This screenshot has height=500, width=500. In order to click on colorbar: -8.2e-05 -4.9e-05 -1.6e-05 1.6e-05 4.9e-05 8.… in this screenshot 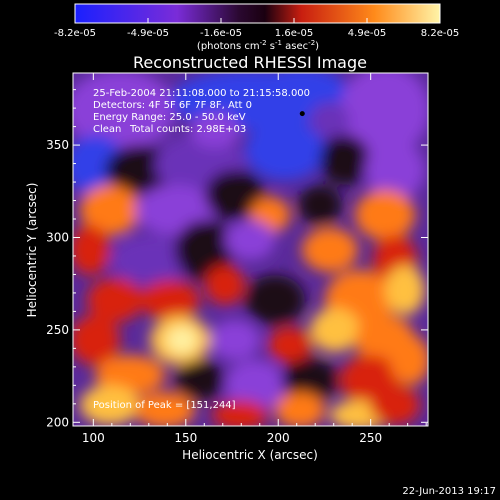, I will do `click(256, 27)`.